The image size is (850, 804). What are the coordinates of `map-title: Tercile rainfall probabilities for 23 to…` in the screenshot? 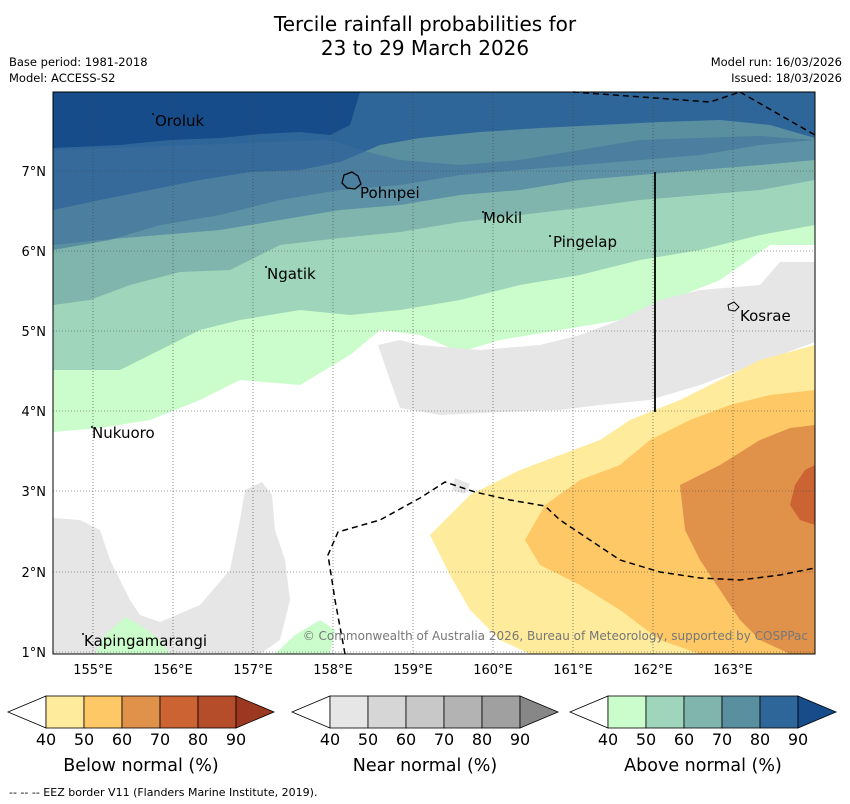 It's located at (425, 36).